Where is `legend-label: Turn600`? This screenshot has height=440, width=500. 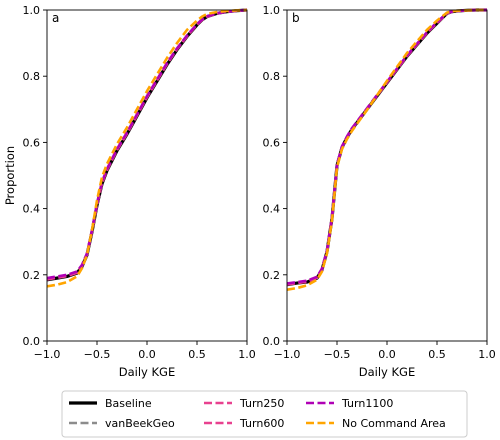 legend-label: Turn600 is located at coordinates (261, 423).